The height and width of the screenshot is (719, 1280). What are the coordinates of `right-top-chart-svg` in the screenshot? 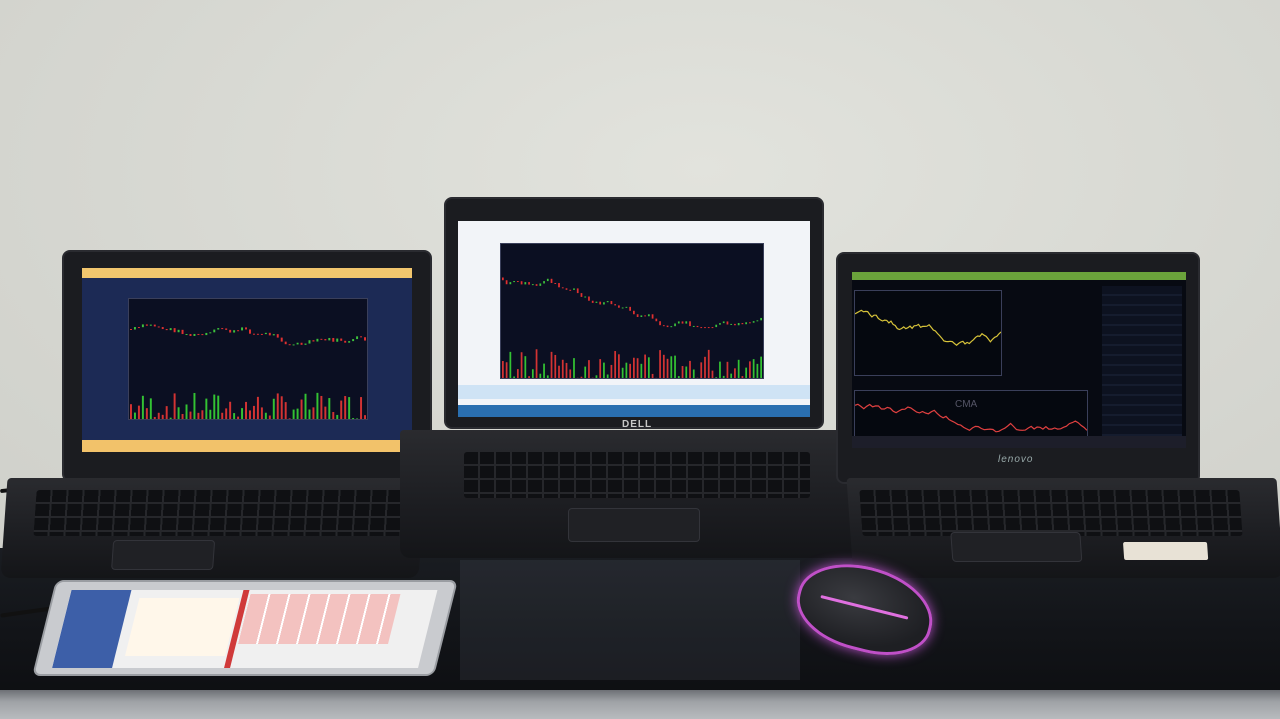 It's located at (928, 327).